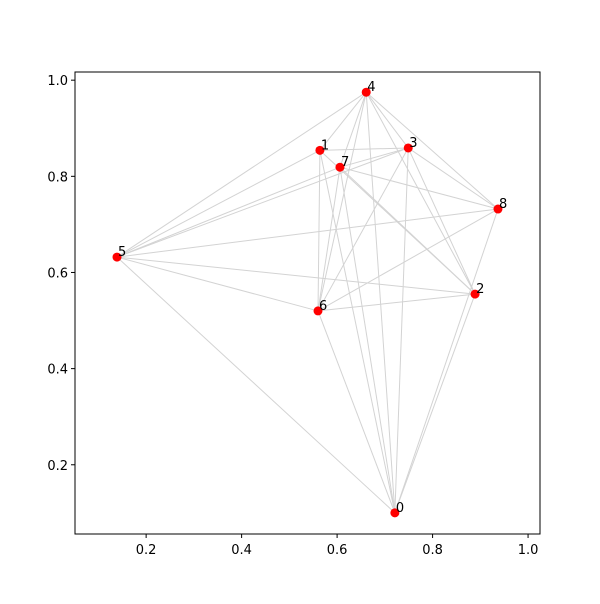 This screenshot has height=604, width=600. I want to click on x-tick-label: 0.6, so click(337, 550).